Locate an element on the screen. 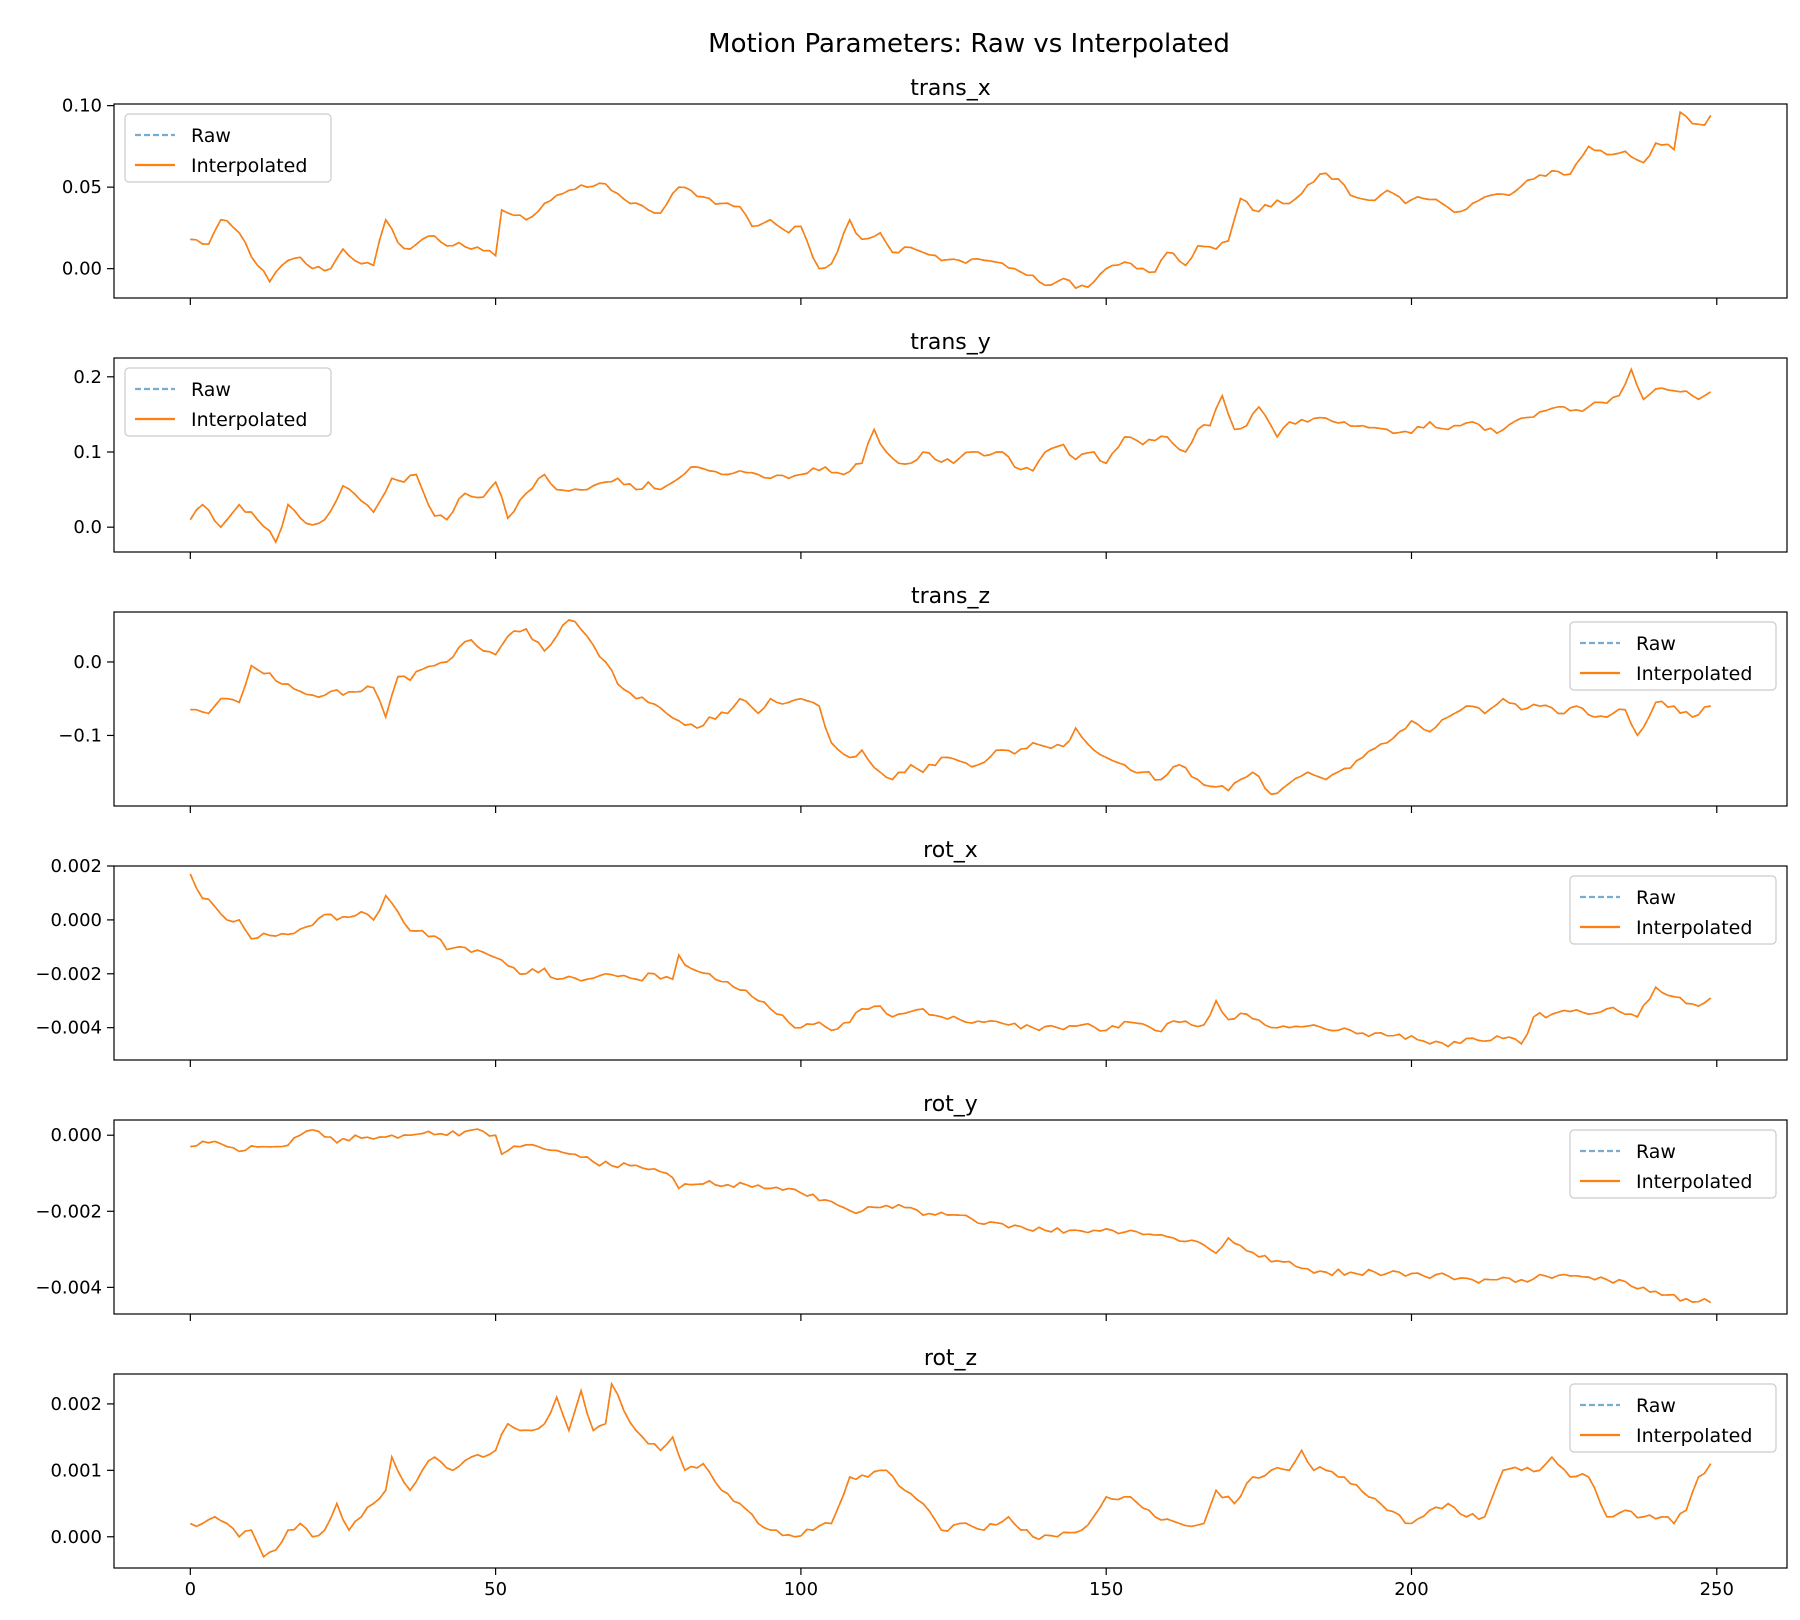 The width and height of the screenshot is (1800, 1620). series-interpolated-trans_y is located at coordinates (950, 456).